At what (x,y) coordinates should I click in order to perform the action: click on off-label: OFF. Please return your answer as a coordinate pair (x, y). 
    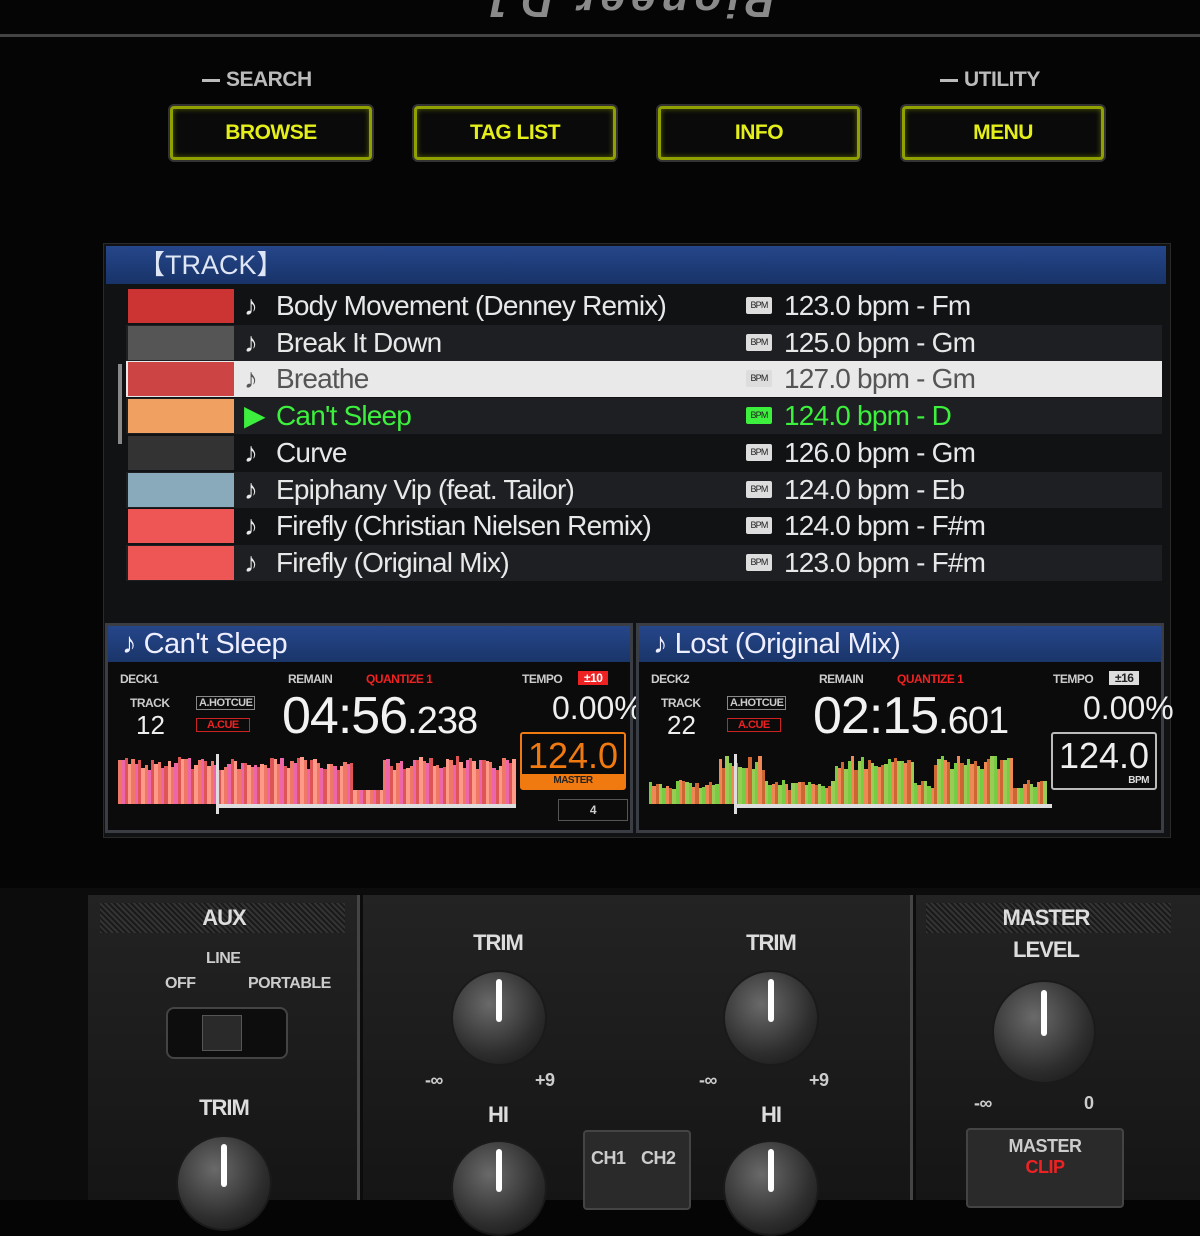
    Looking at the image, I should click on (180, 984).